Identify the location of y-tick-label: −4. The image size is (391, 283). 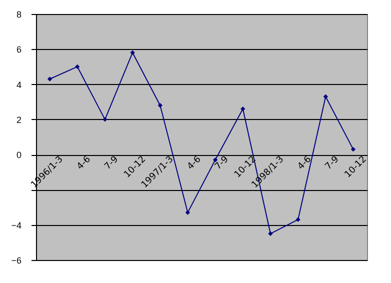
(16, 225).